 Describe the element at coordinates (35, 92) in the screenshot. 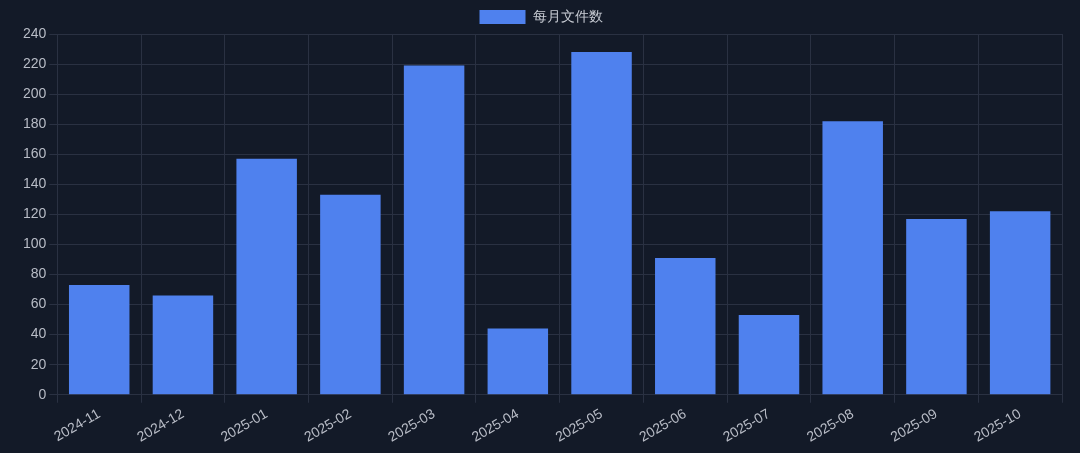

I see `y-tick-label: 200` at that location.